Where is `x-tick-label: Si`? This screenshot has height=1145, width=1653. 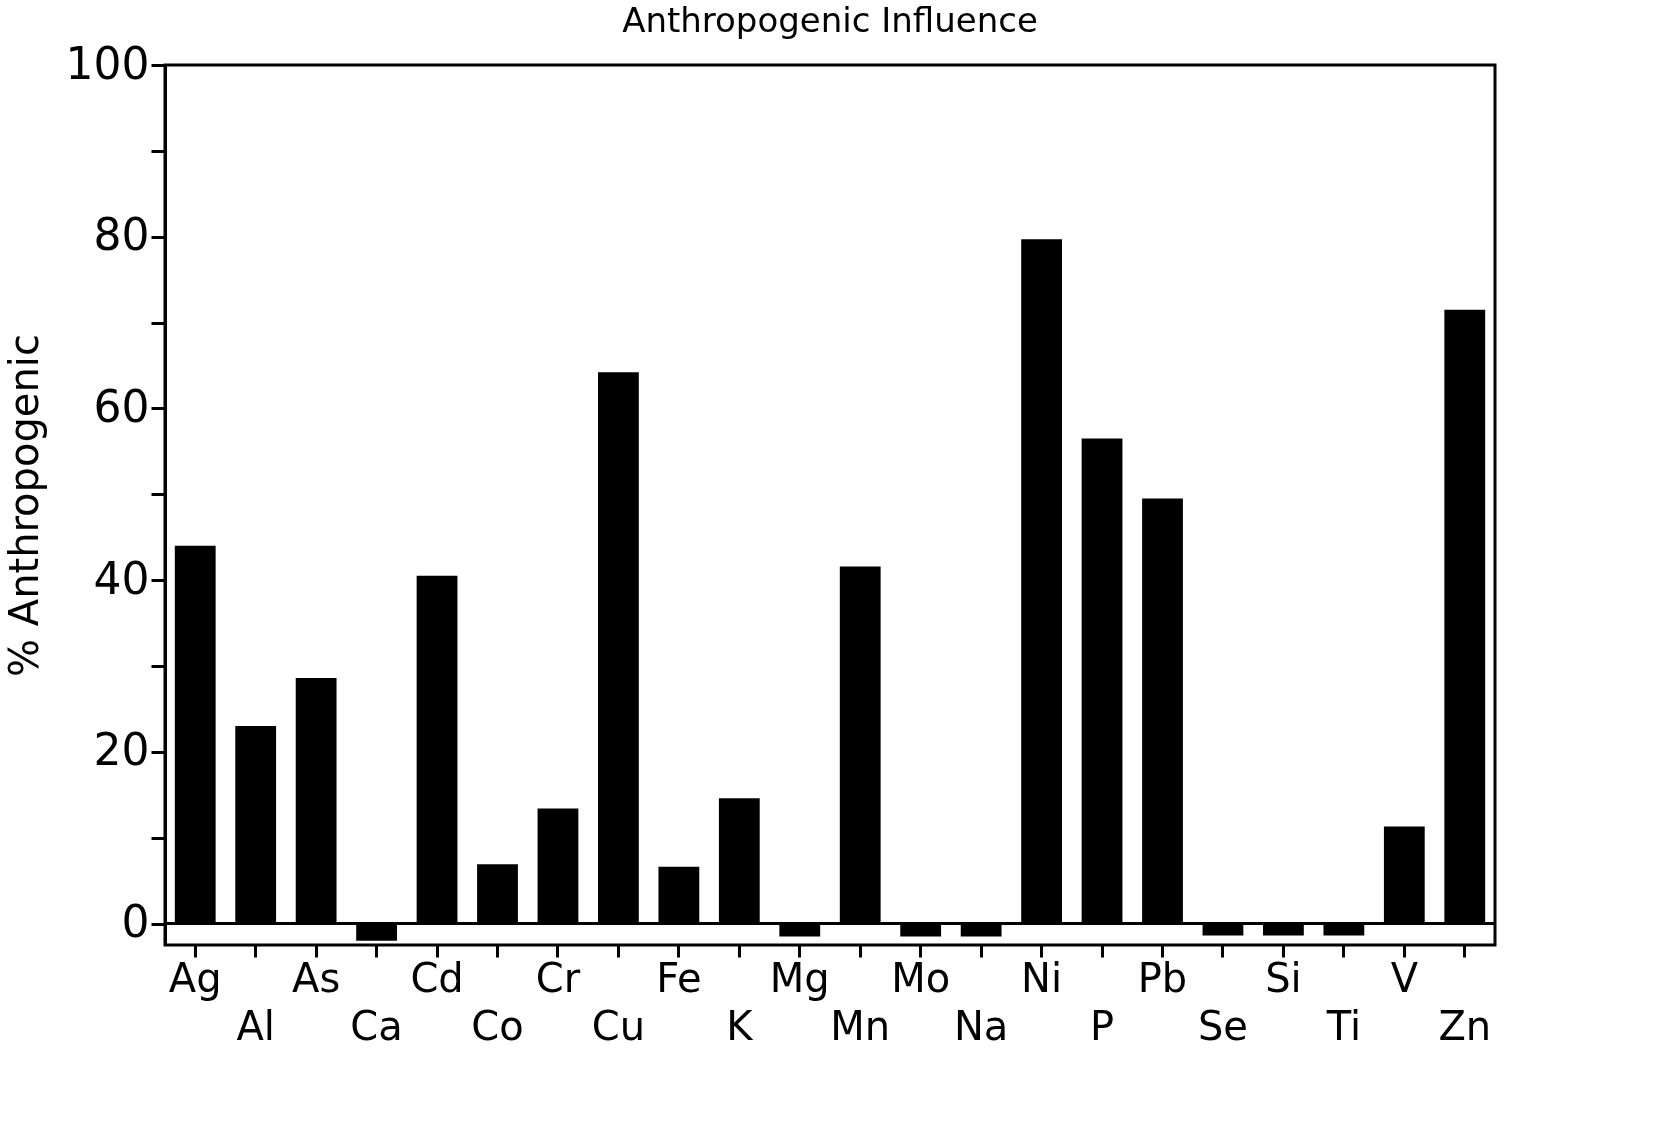
x-tick-label: Si is located at coordinates (1283, 977).